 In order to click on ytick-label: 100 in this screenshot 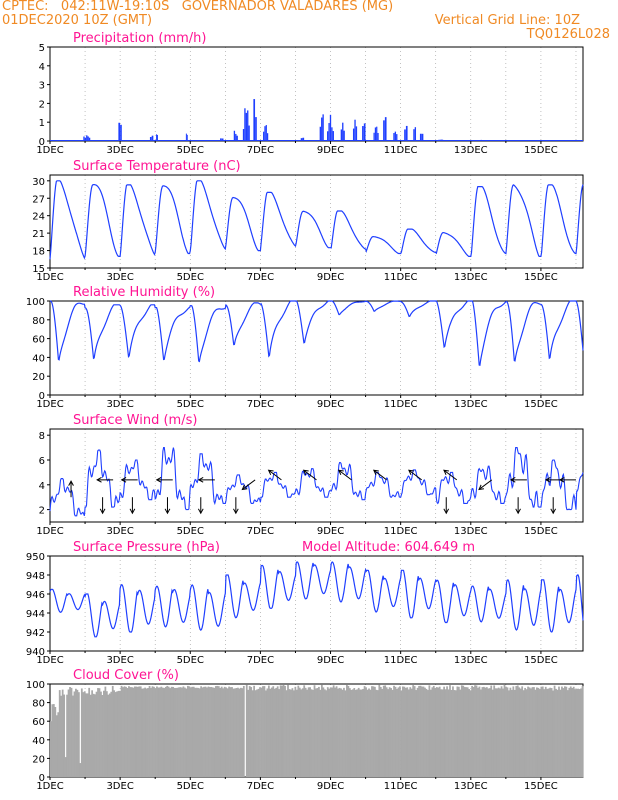, I will do `click(35, 685)`.